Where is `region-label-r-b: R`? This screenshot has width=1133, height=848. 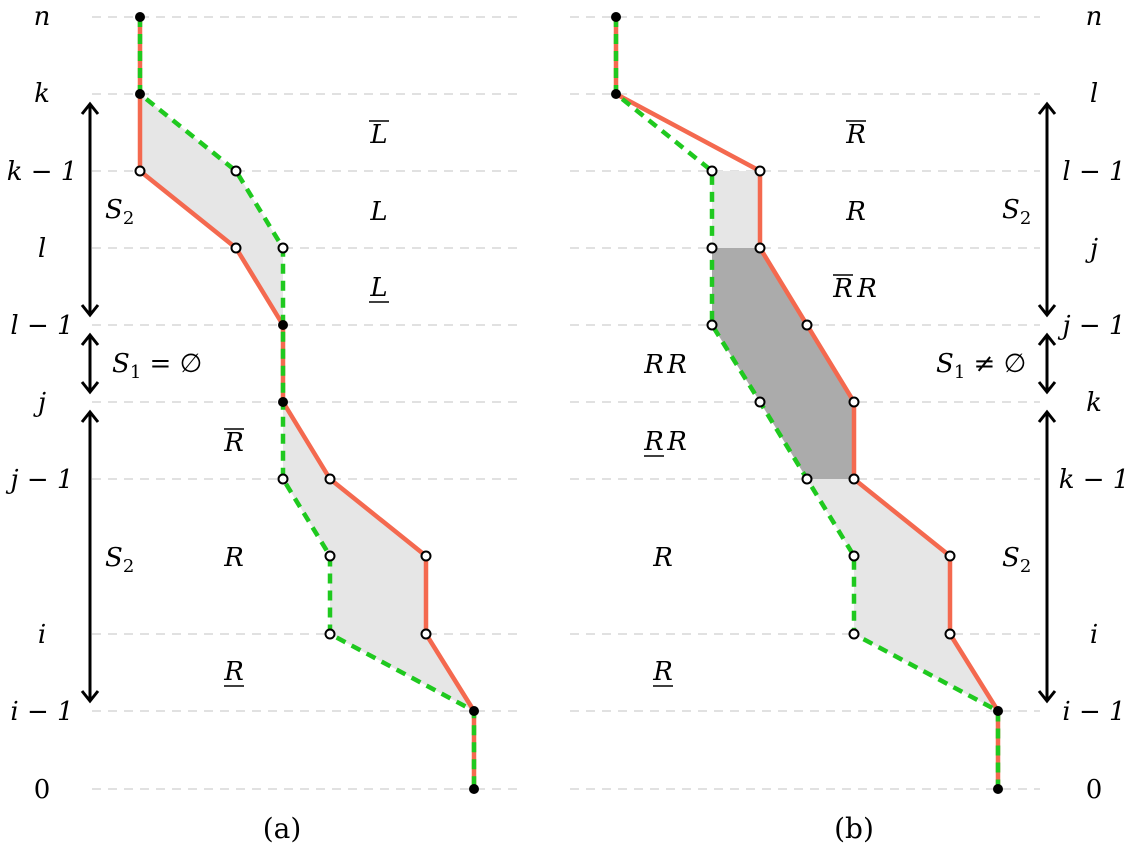 region-label-r-b: R is located at coordinates (855, 212).